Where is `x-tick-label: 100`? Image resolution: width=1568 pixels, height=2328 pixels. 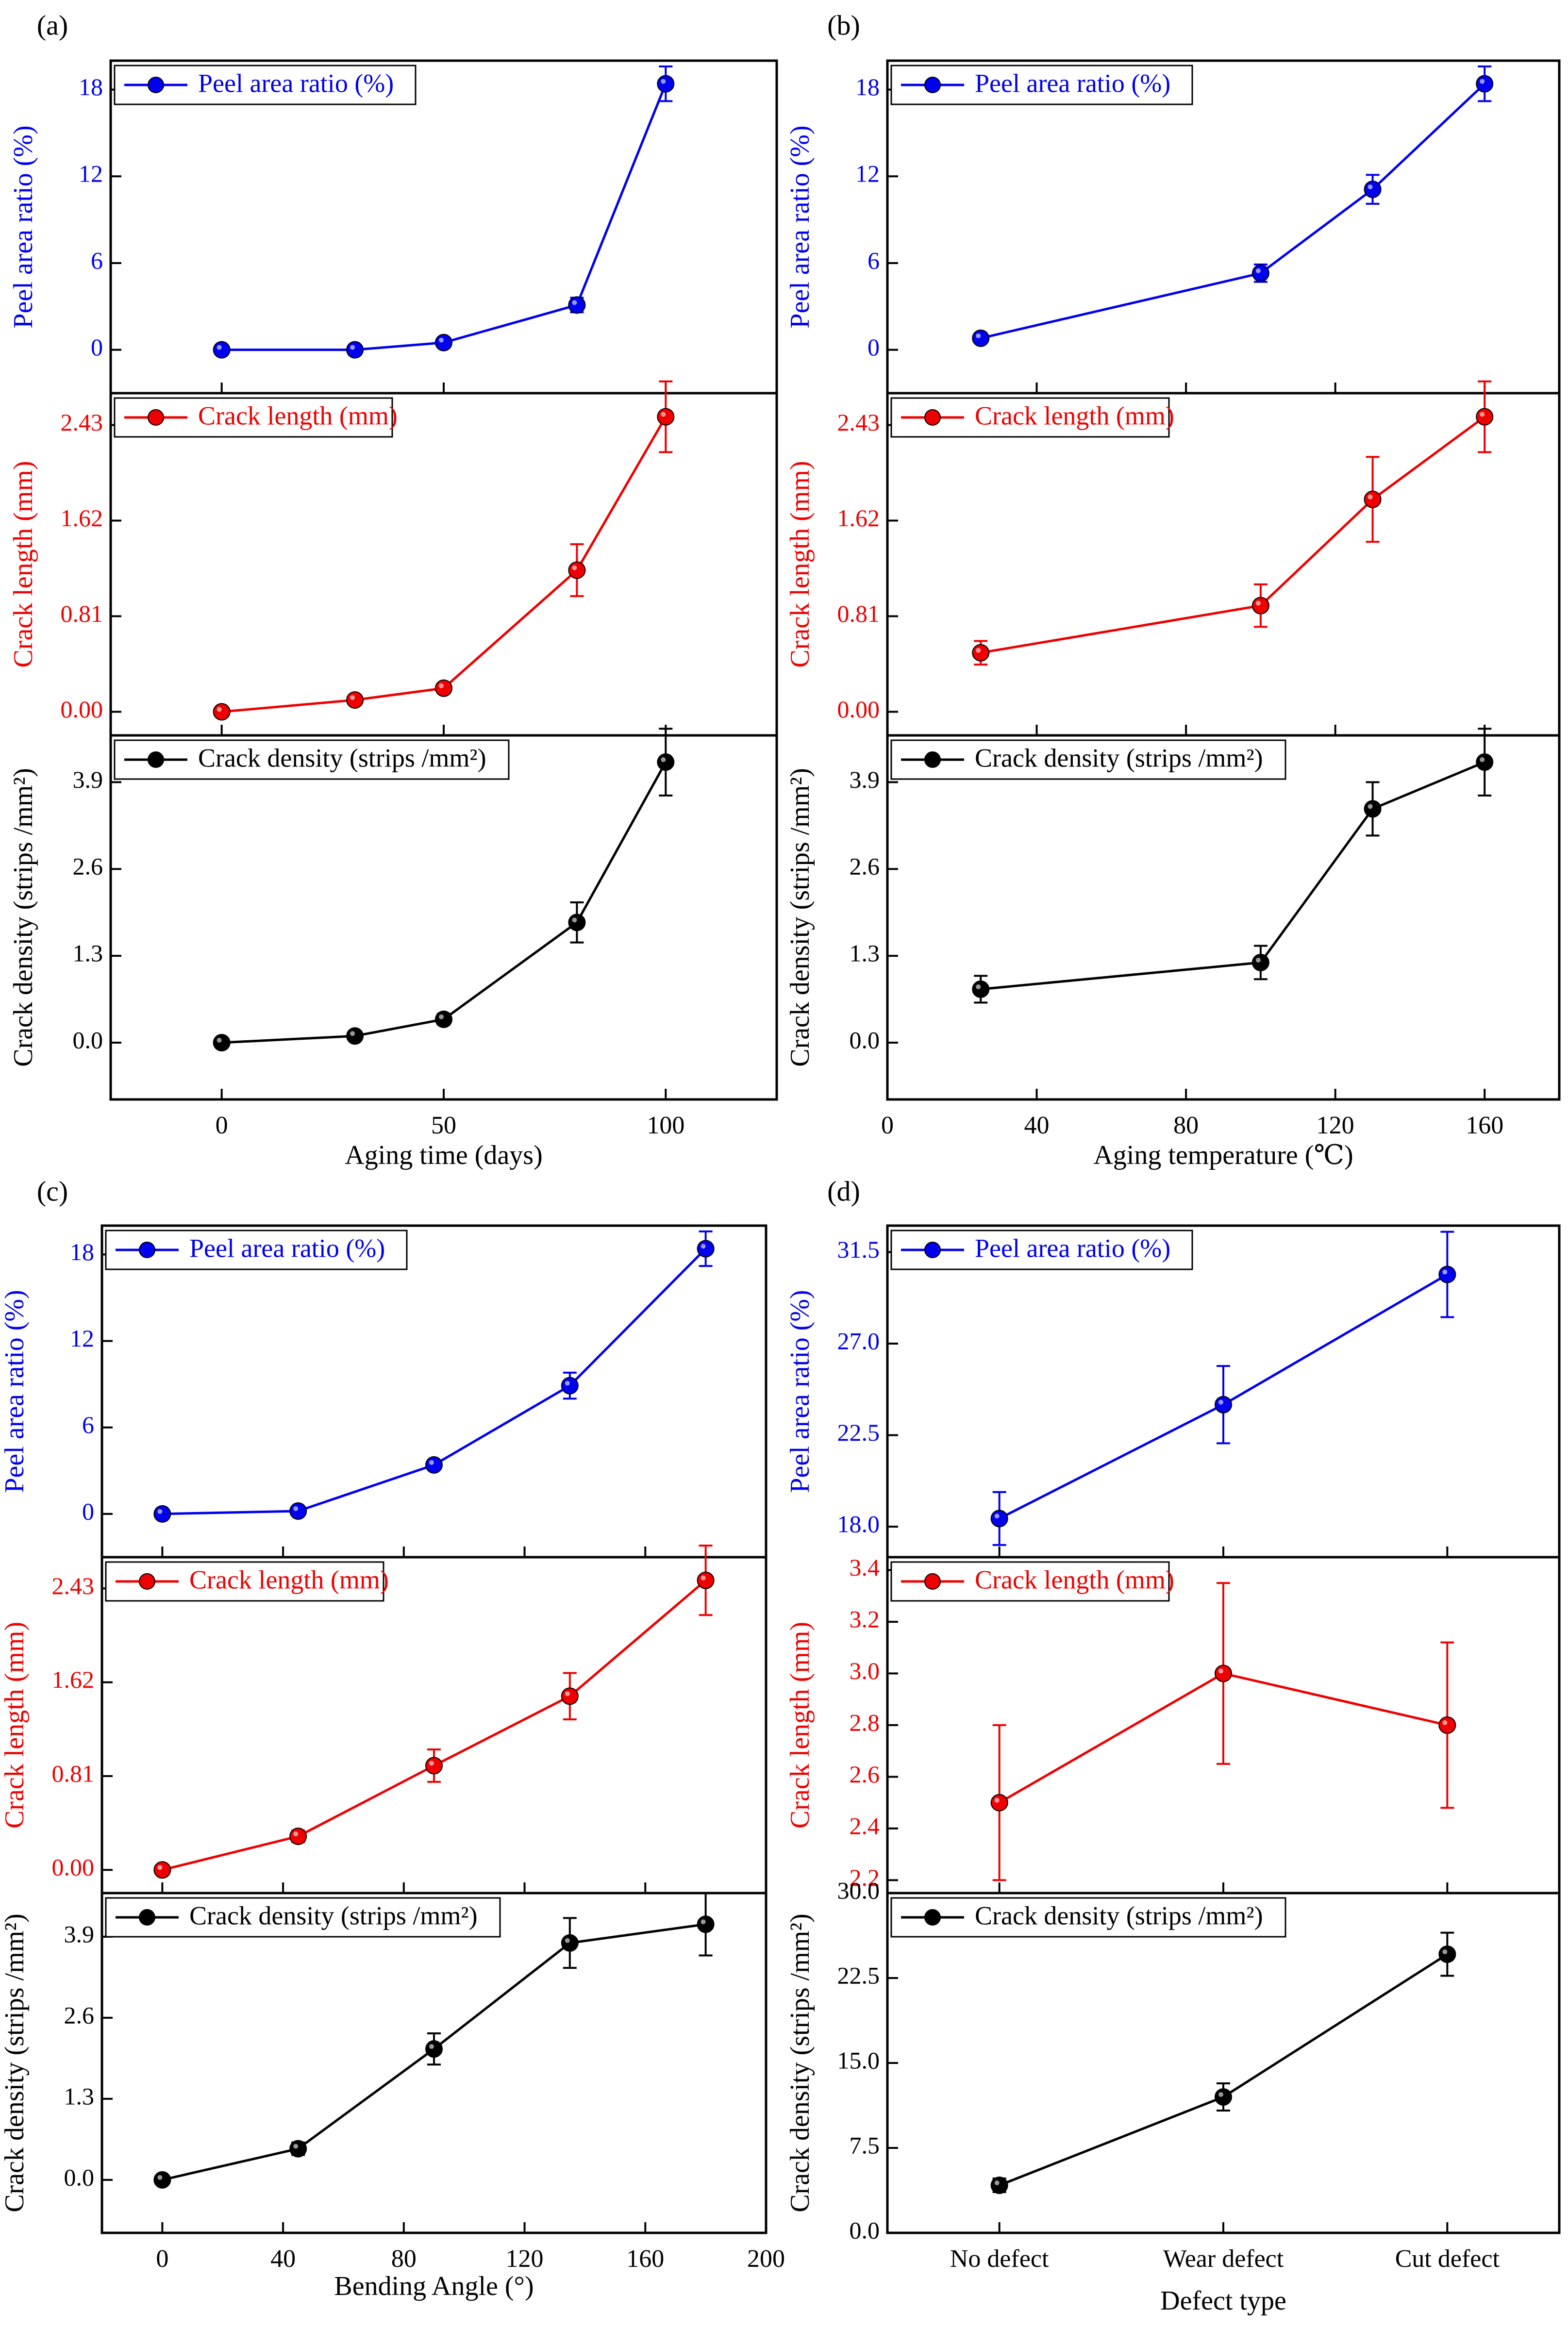 x-tick-label: 100 is located at coordinates (665, 1125).